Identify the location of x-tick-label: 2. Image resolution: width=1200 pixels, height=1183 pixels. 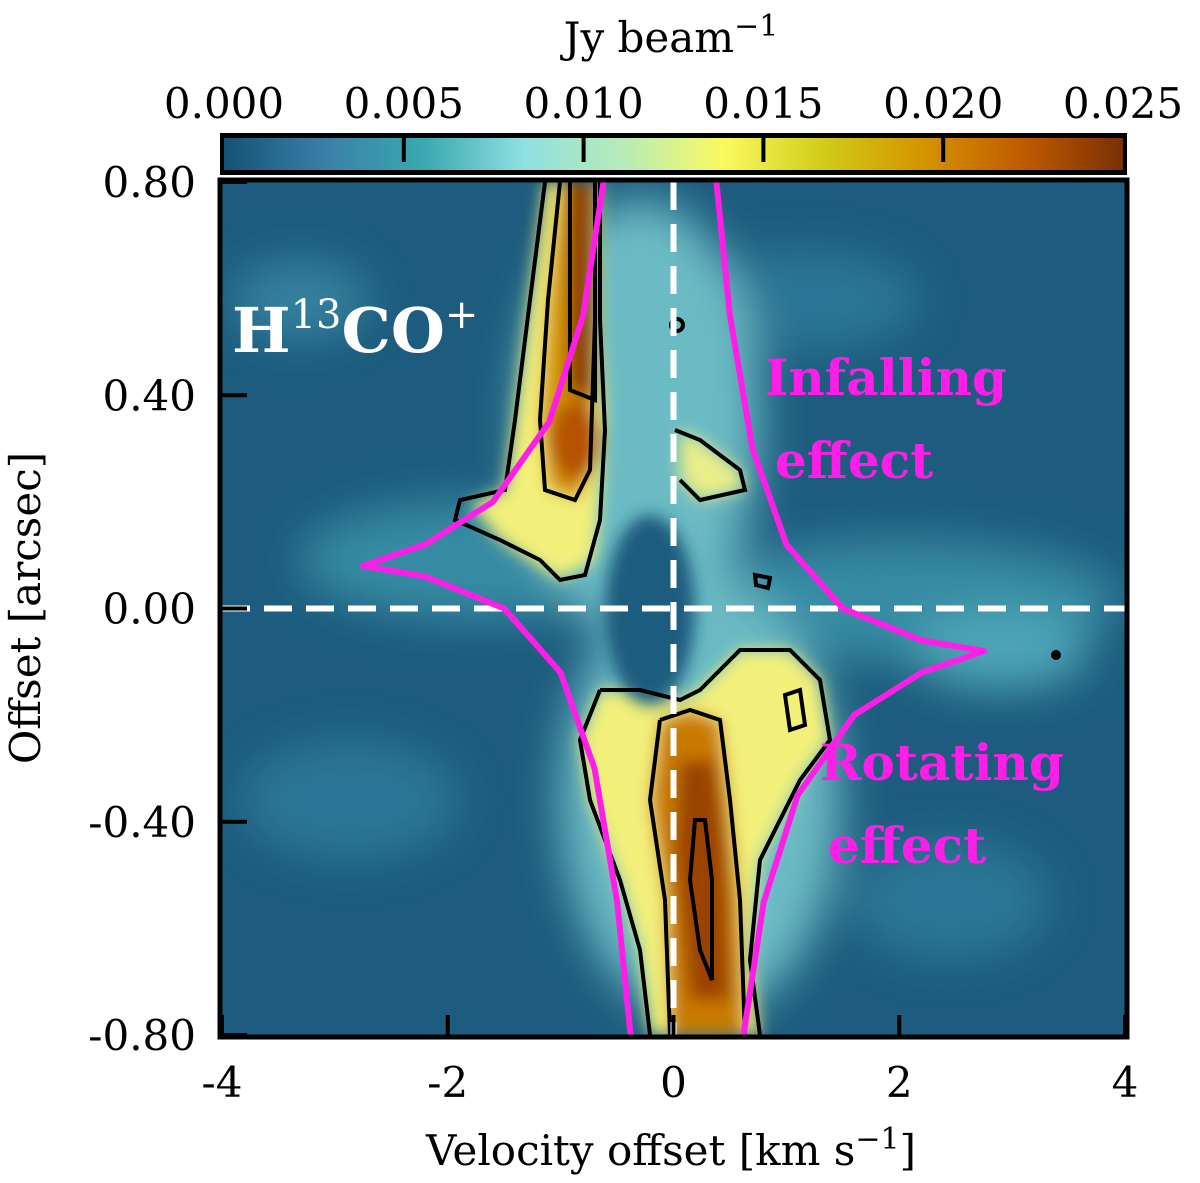
(899, 1082).